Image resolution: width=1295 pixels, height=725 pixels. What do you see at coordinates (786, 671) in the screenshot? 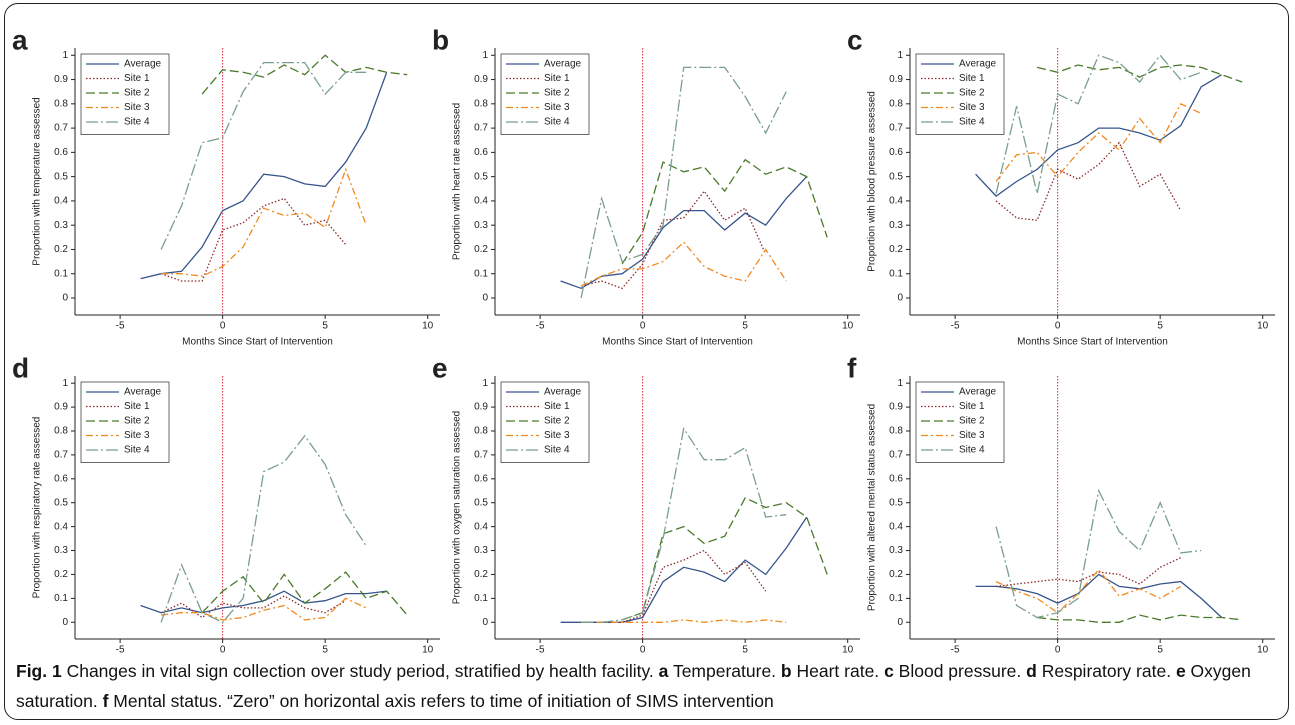
I see `caption-part-letter: b` at bounding box center [786, 671].